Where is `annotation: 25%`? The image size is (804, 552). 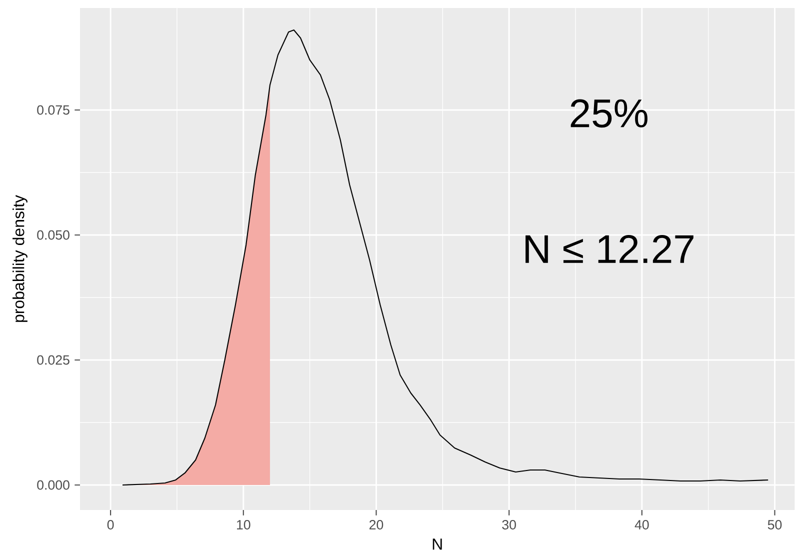 annotation: 25% is located at coordinates (609, 113).